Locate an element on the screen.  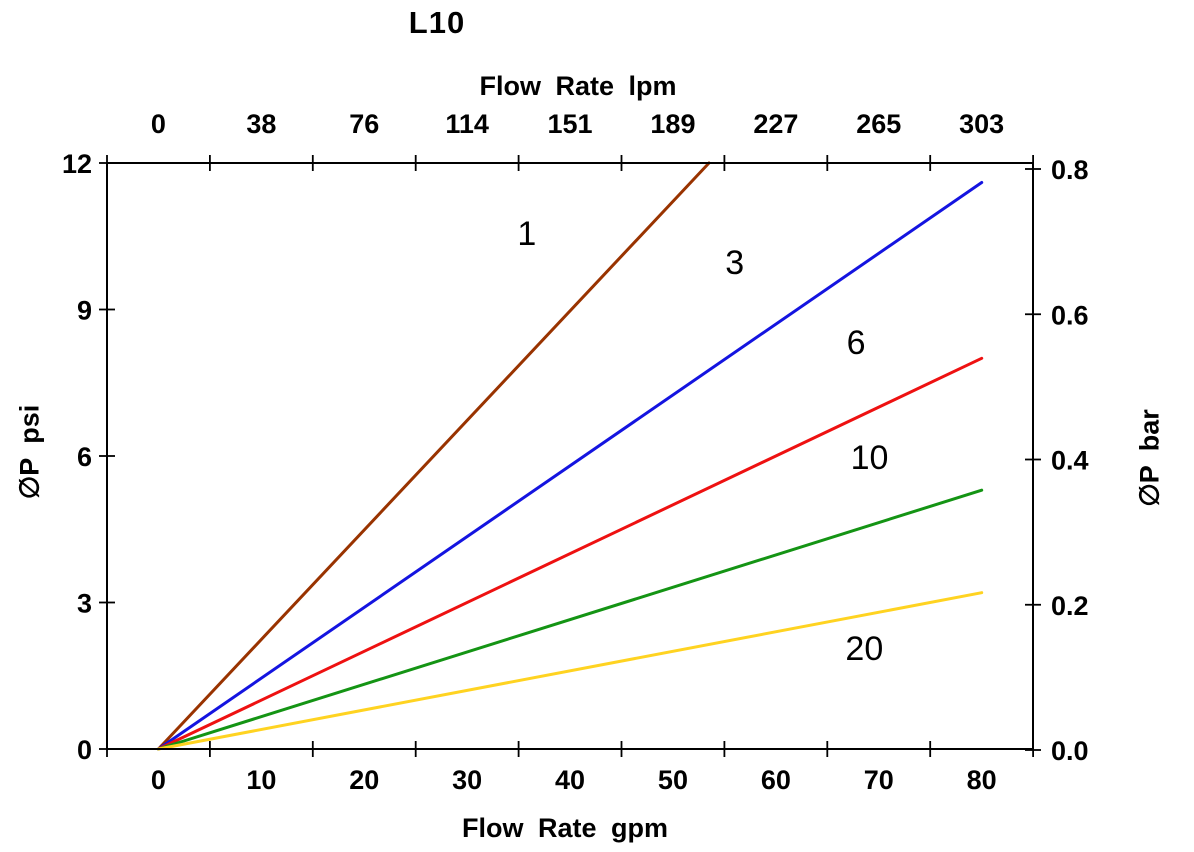
y-left-tick-label: 9 is located at coordinates (84, 311).